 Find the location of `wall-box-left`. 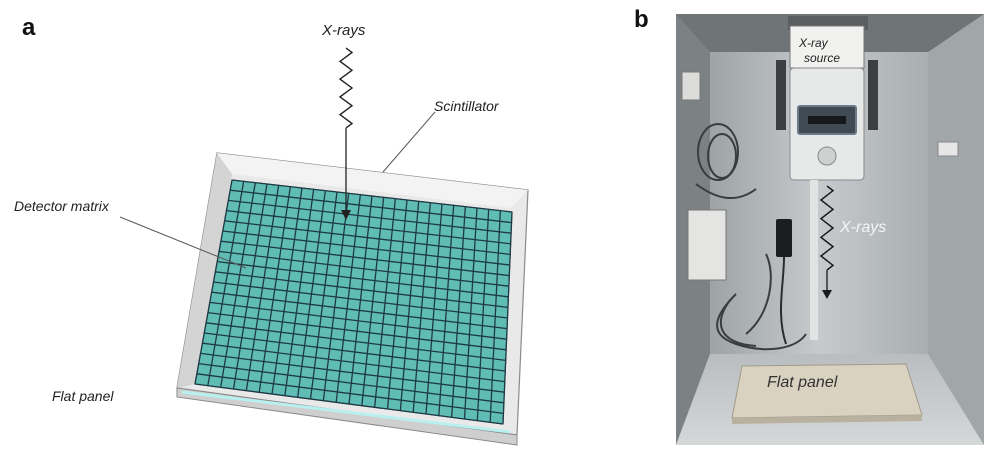

wall-box-left is located at coordinates (707, 245).